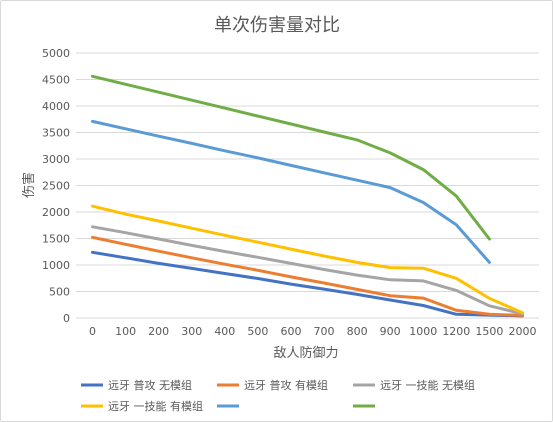 This screenshot has width=553, height=422. What do you see at coordinates (423, 331) in the screenshot?
I see `x-tick-label: 1000` at bounding box center [423, 331].